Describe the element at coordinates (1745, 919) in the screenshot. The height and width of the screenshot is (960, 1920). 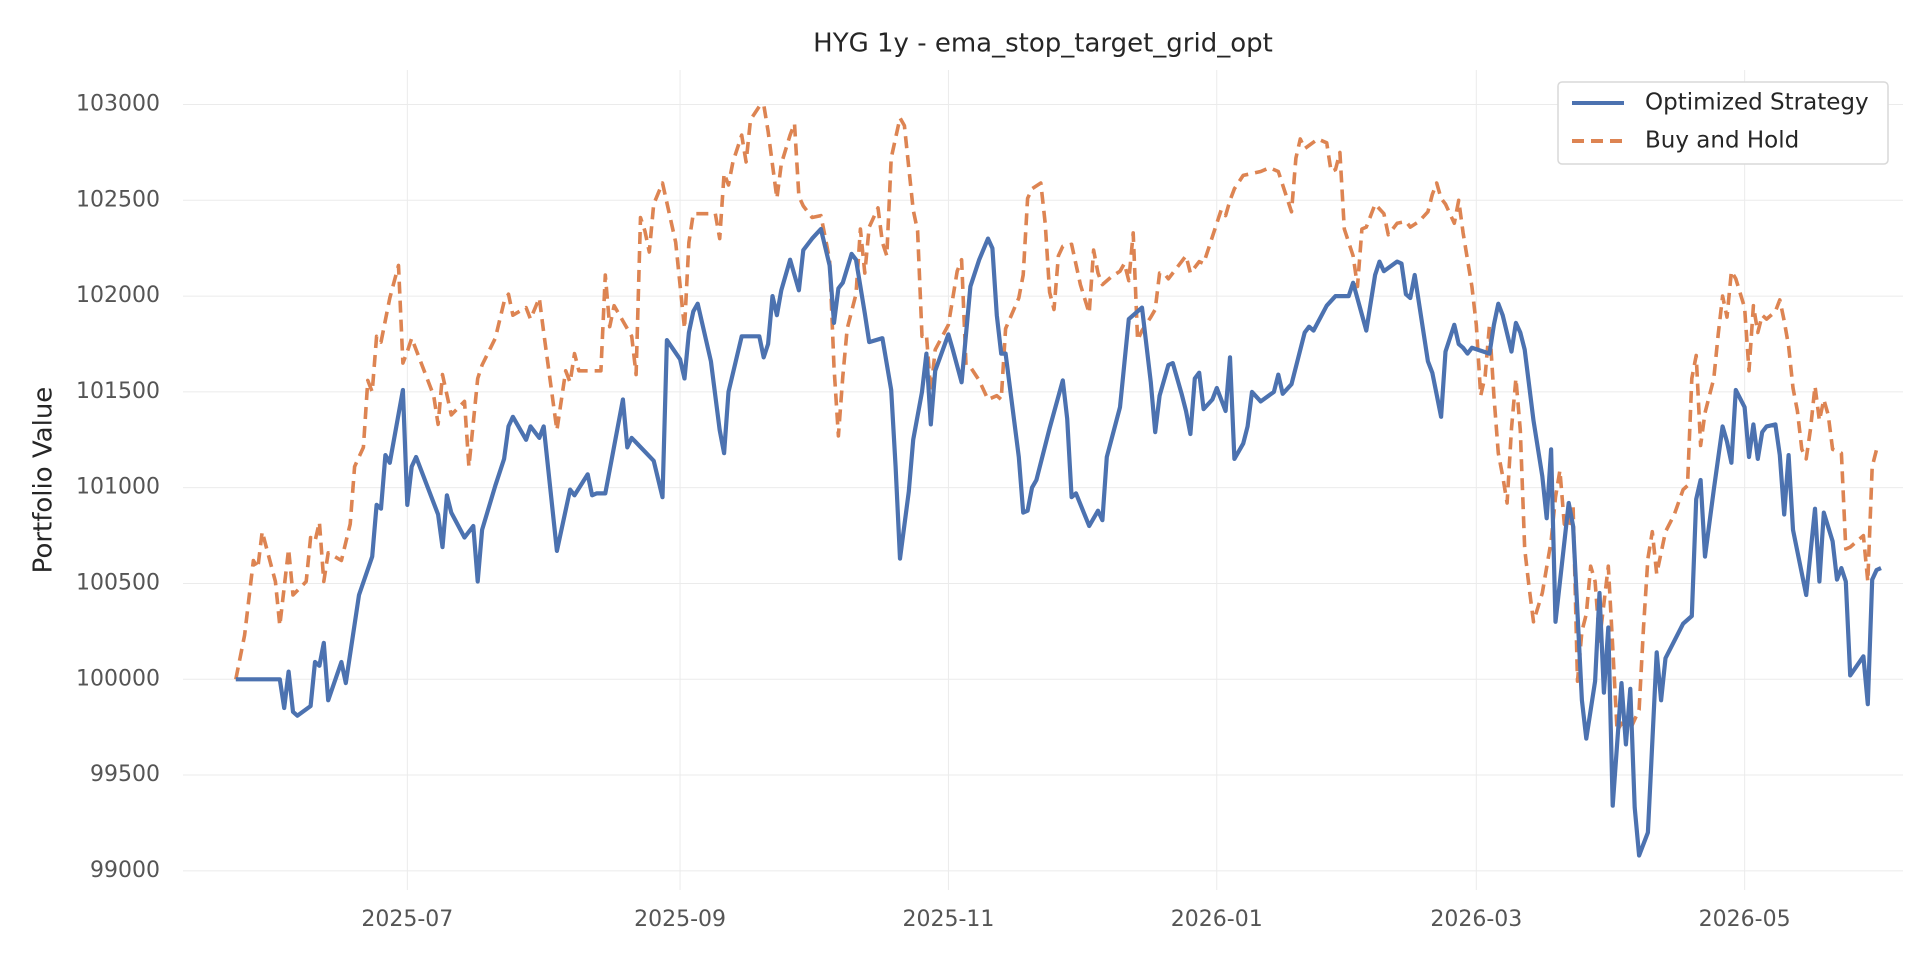
I see `x-tick-label: 2026-05` at that location.